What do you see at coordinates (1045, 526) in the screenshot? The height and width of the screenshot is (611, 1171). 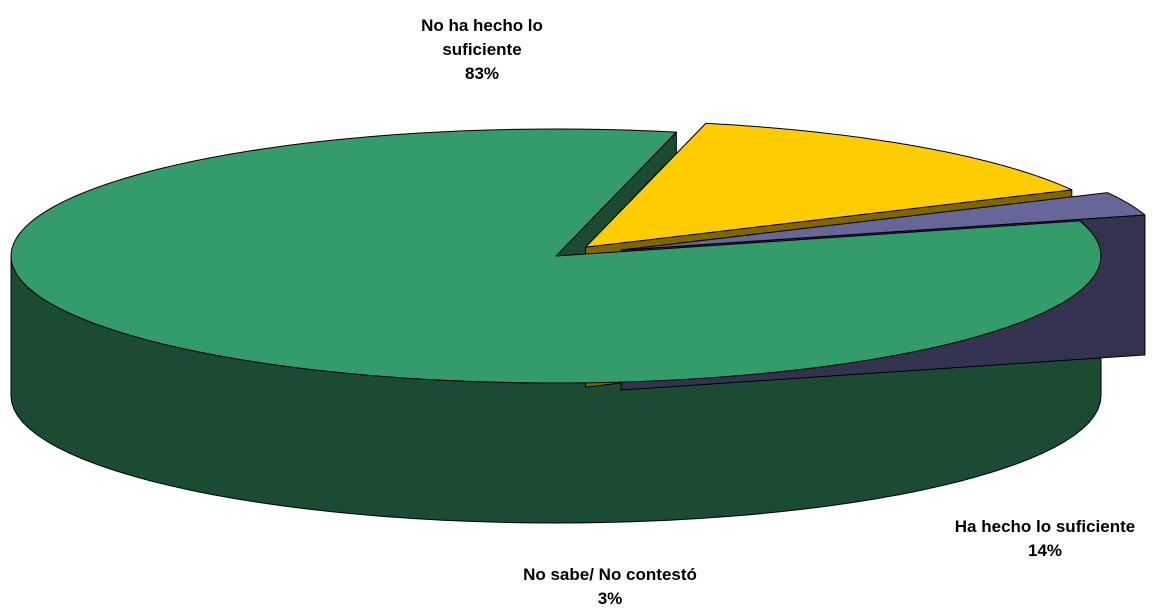 I see `slice-category-label: Ha hecho lo suficiente` at bounding box center [1045, 526].